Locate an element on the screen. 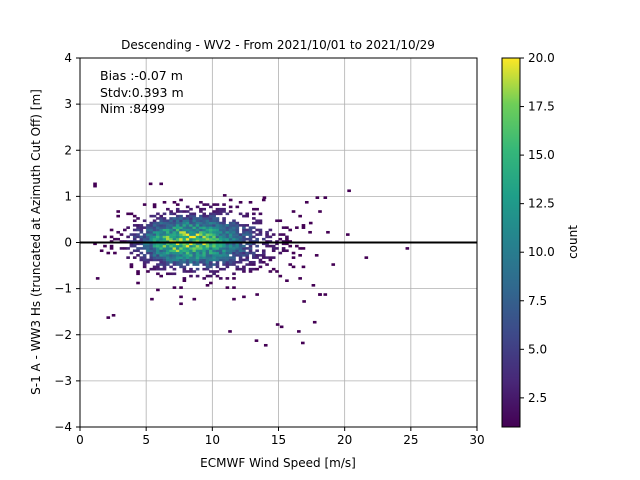  x-tick-label: 0 is located at coordinates (80, 440).